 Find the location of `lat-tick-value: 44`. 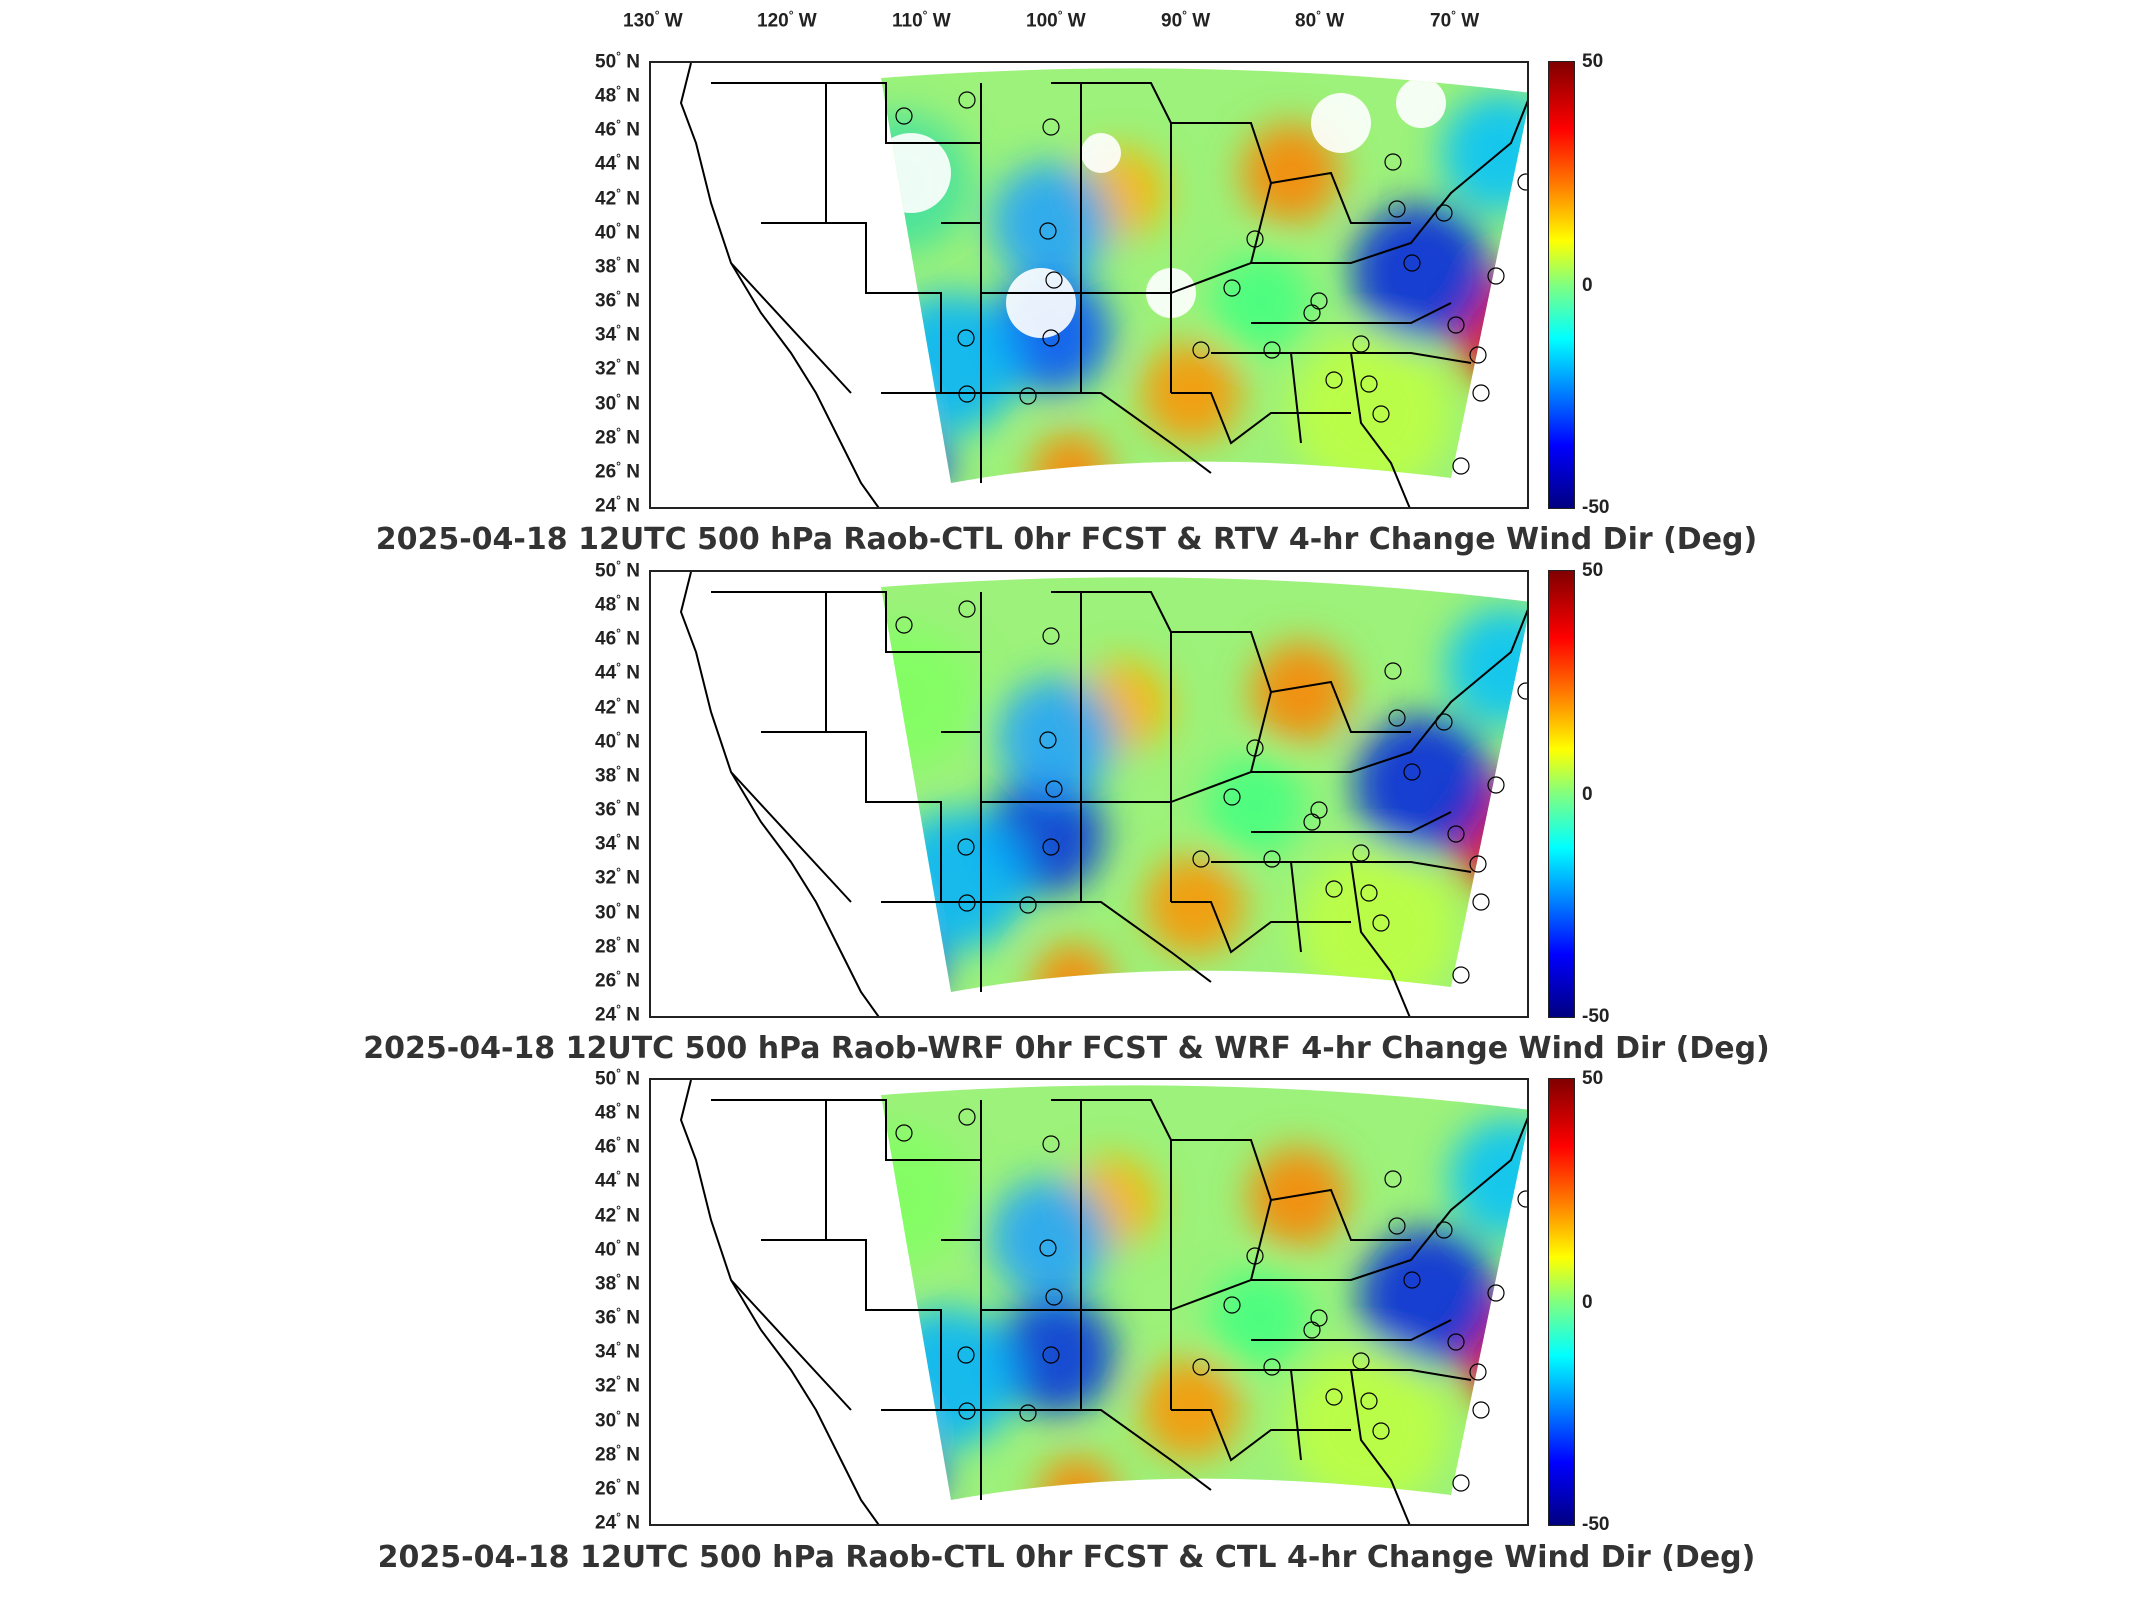

lat-tick-value: 44 is located at coordinates (606, 1181).